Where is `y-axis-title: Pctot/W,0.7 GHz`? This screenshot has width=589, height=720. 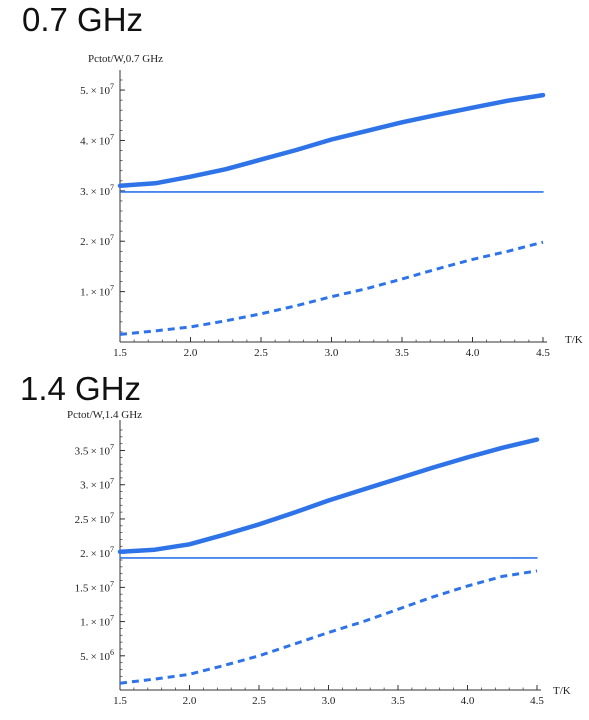
y-axis-title: Pctot/W,0.7 GHz is located at coordinates (125, 59).